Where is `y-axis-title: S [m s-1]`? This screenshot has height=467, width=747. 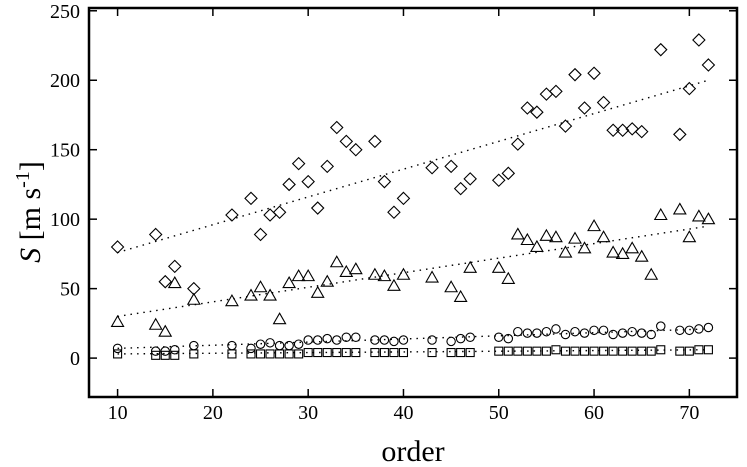 y-axis-title: S [m s-1] is located at coordinates (29, 212).